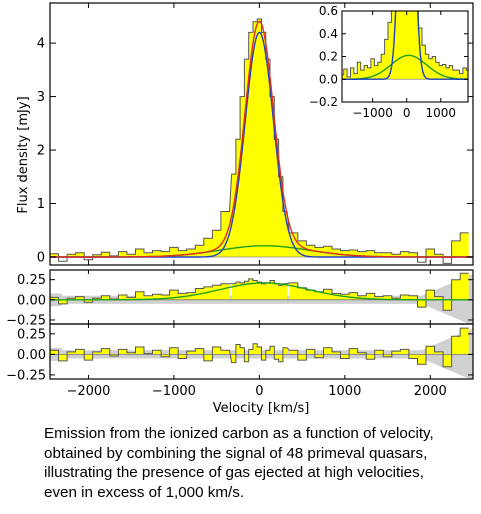  I want to click on inset-y-tick-label: 0.0, so click(328, 79).